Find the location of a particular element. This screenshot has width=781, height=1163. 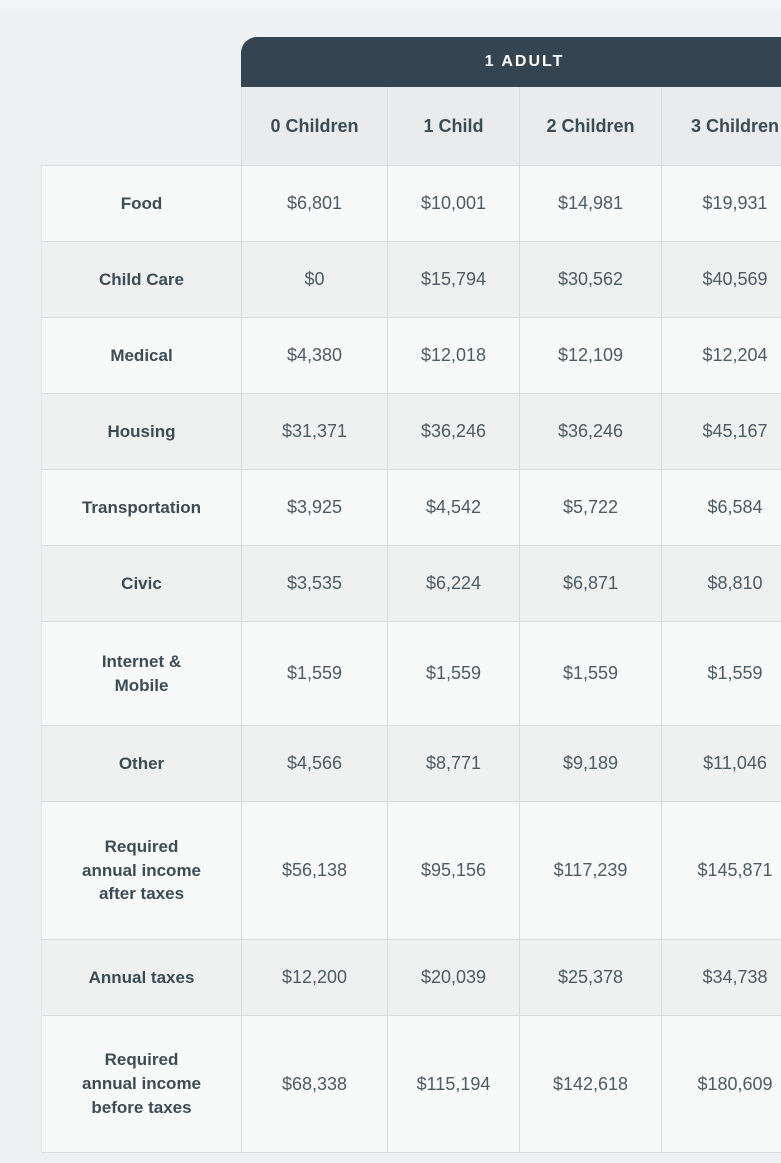

value-cell: $117,239 is located at coordinates (590, 870).